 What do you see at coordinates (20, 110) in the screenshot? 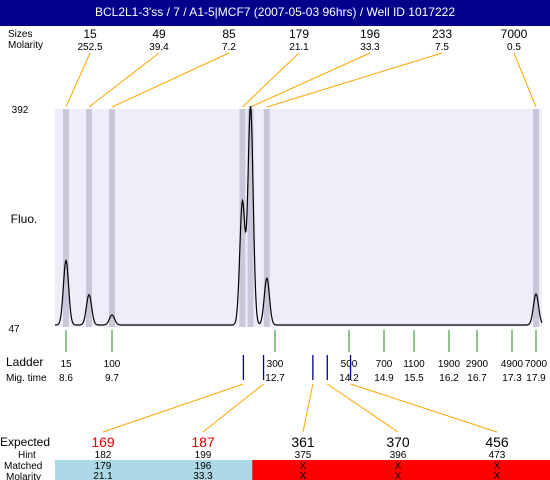
I see `y-tick-label-top: 392` at bounding box center [20, 110].